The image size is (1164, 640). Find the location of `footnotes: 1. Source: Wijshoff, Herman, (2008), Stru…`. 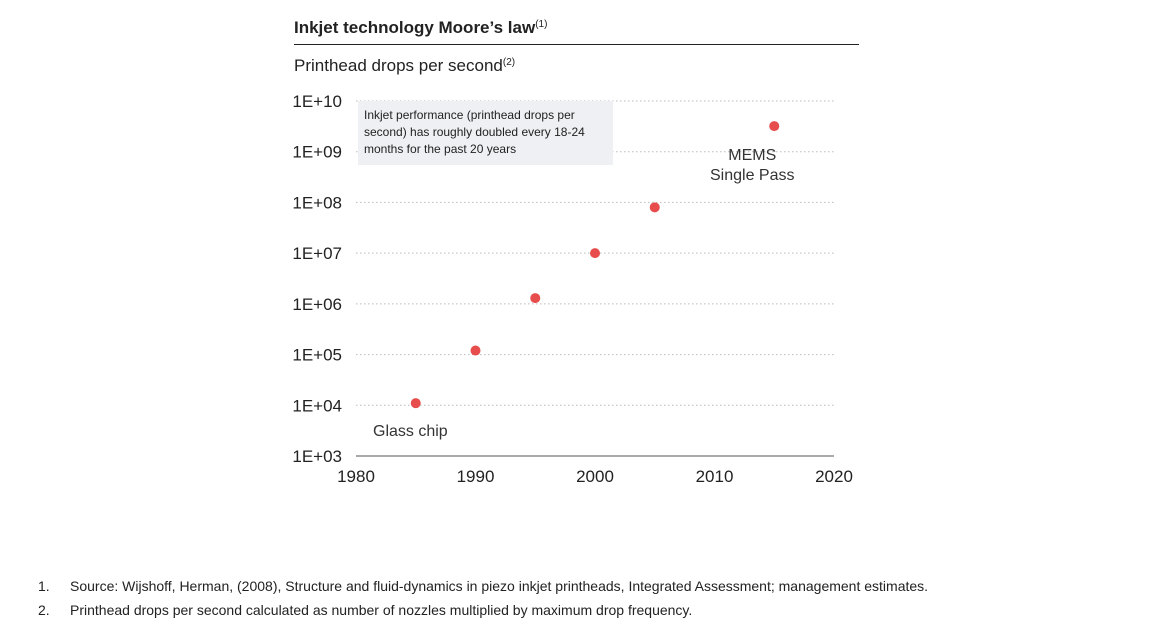

footnotes: 1. Source: Wijshoff, Herman, (2008), Stru… is located at coordinates (483, 598).